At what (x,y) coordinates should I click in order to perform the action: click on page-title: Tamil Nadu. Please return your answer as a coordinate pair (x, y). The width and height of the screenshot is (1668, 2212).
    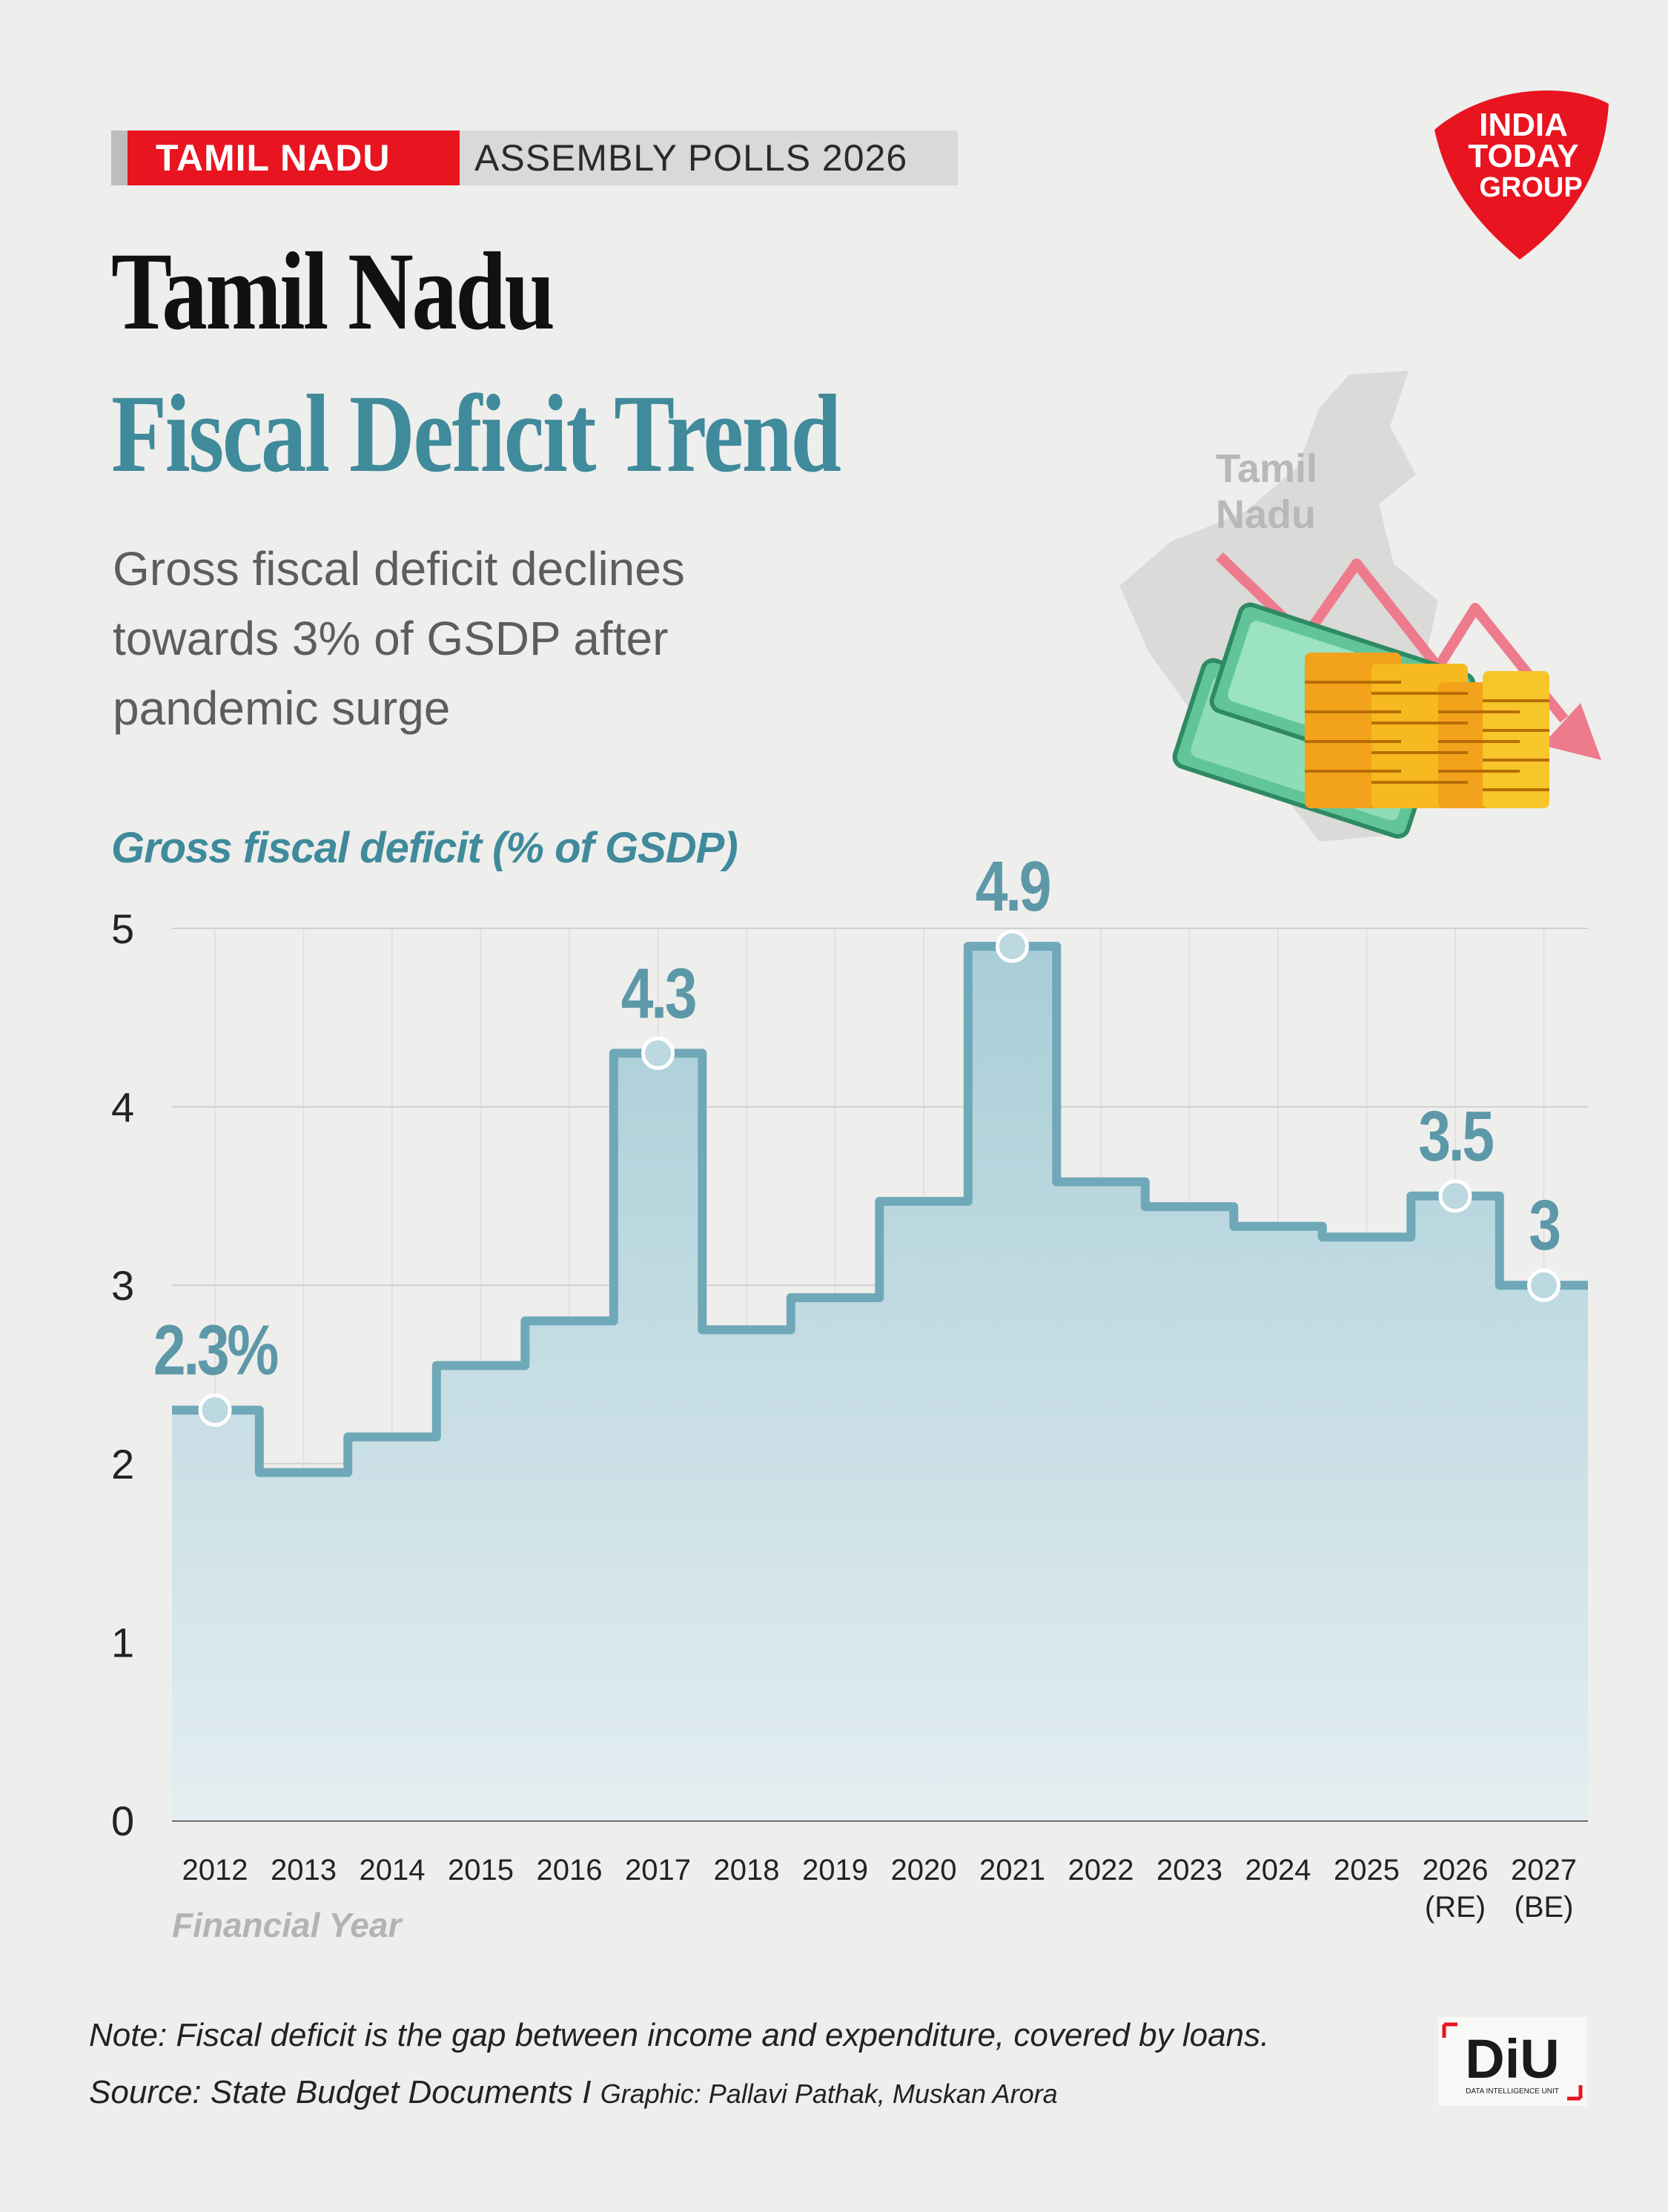
    Looking at the image, I should click on (333, 291).